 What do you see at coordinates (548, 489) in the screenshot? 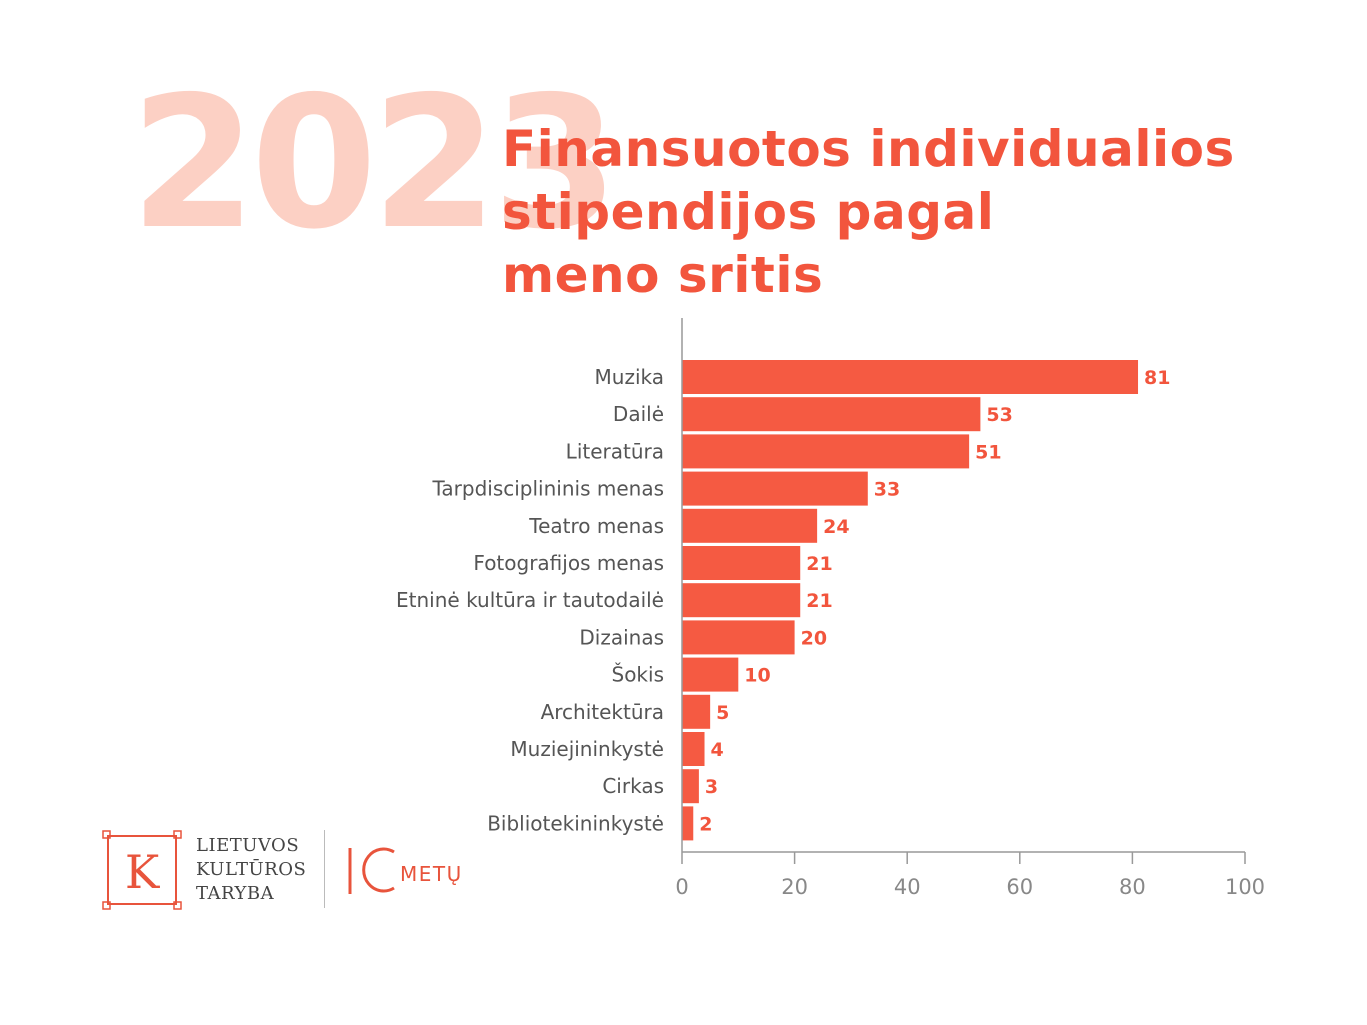
I see `category-label-4: Tarpdisciplininis menas` at bounding box center [548, 489].